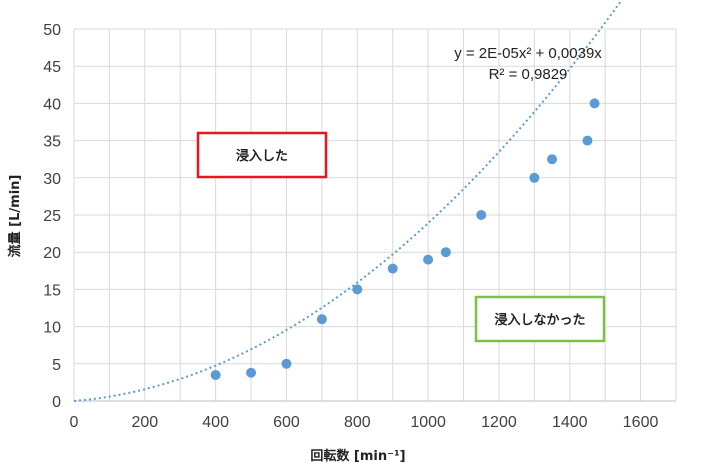 This screenshot has height=469, width=718. Describe the element at coordinates (52, 67) in the screenshot. I see `y-tick-label: 45` at that location.